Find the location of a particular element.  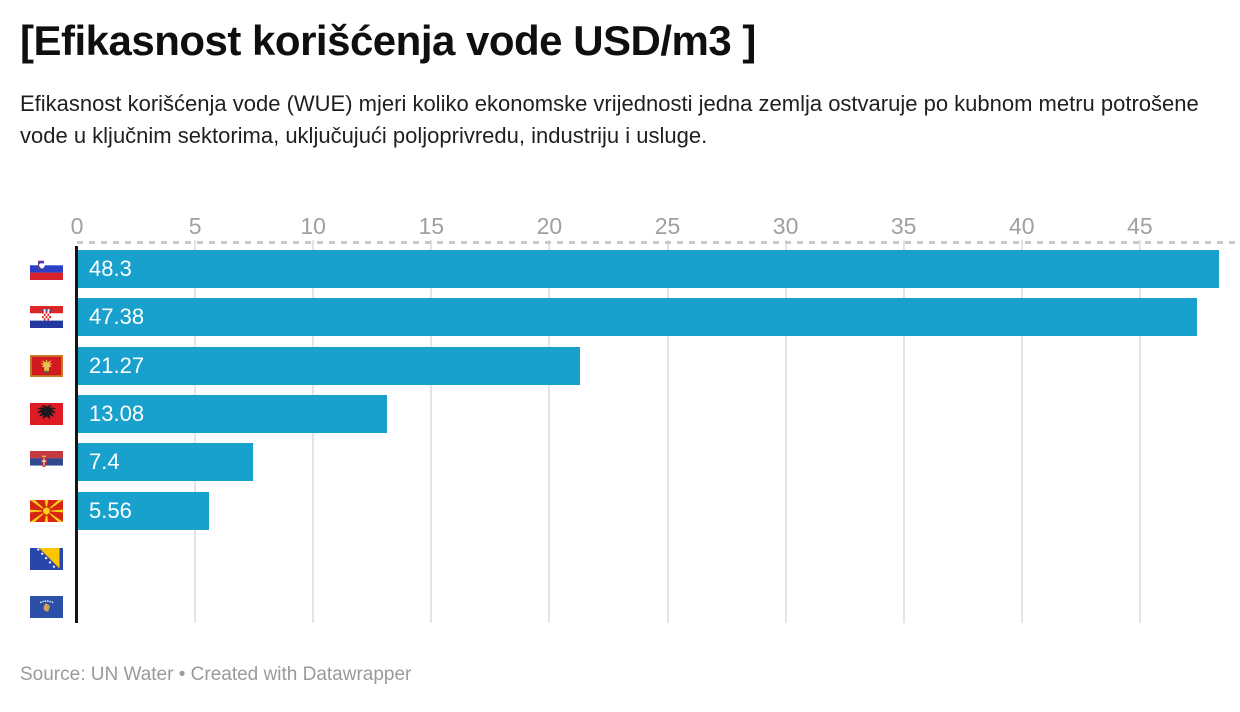

bosnia-herzegovina-flag-icon is located at coordinates (46, 558).